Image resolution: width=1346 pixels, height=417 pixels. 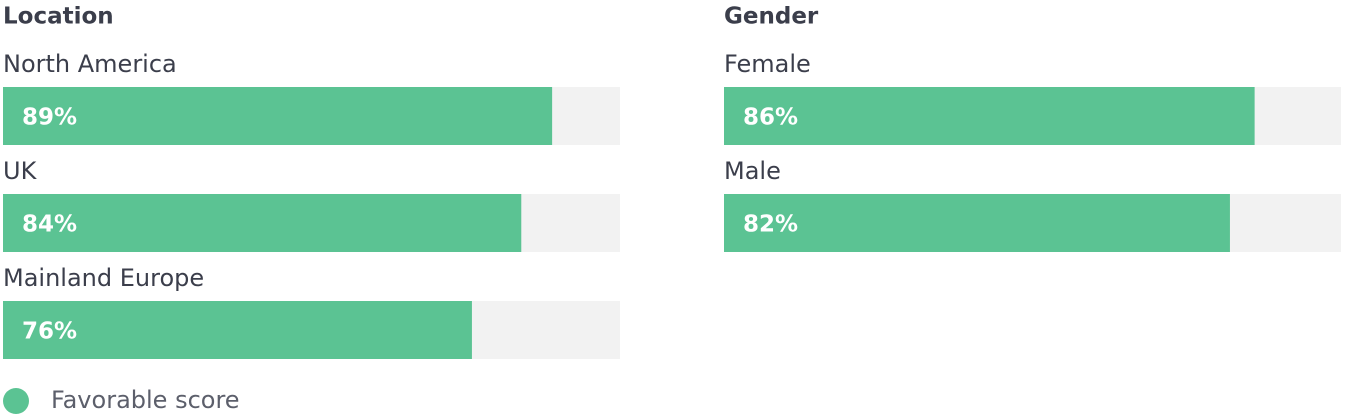 What do you see at coordinates (771, 17) in the screenshot?
I see `chart-title: Gender` at bounding box center [771, 17].